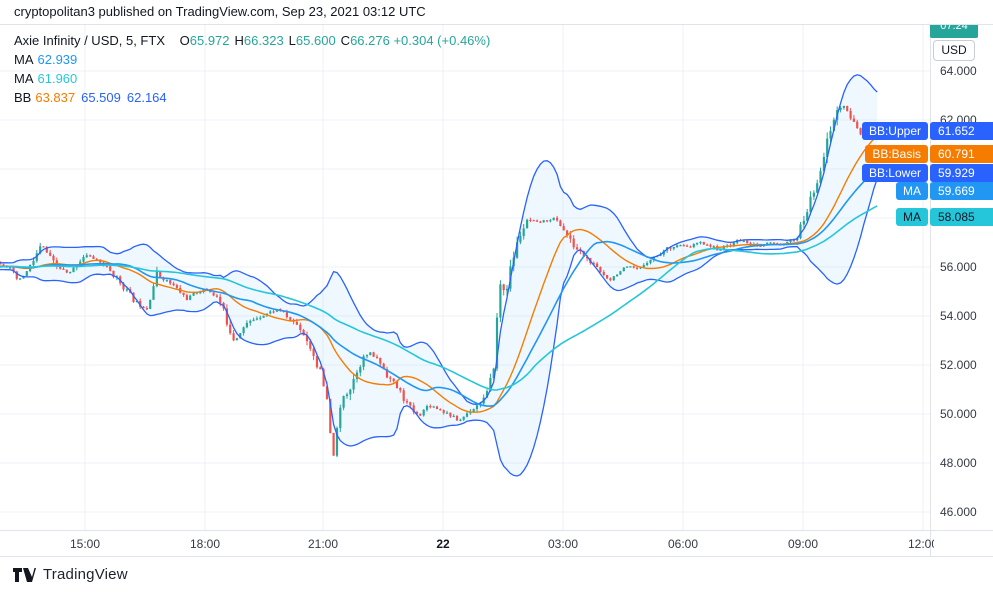  Describe the element at coordinates (209, 40) in the screenshot. I see `ohlc-value: 65.972` at that location.